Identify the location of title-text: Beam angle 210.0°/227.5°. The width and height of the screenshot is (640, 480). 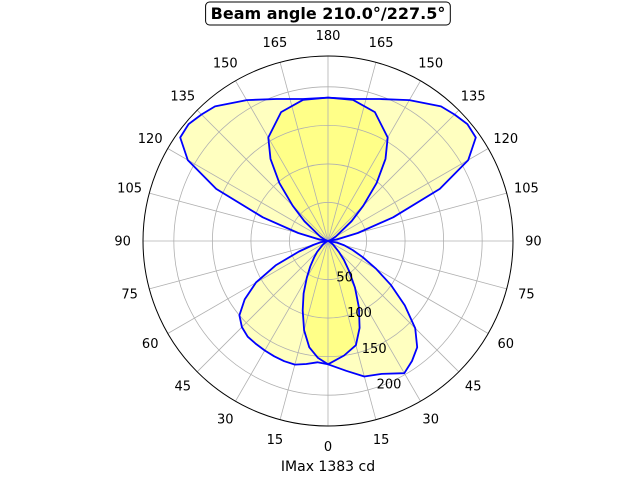
(328, 13).